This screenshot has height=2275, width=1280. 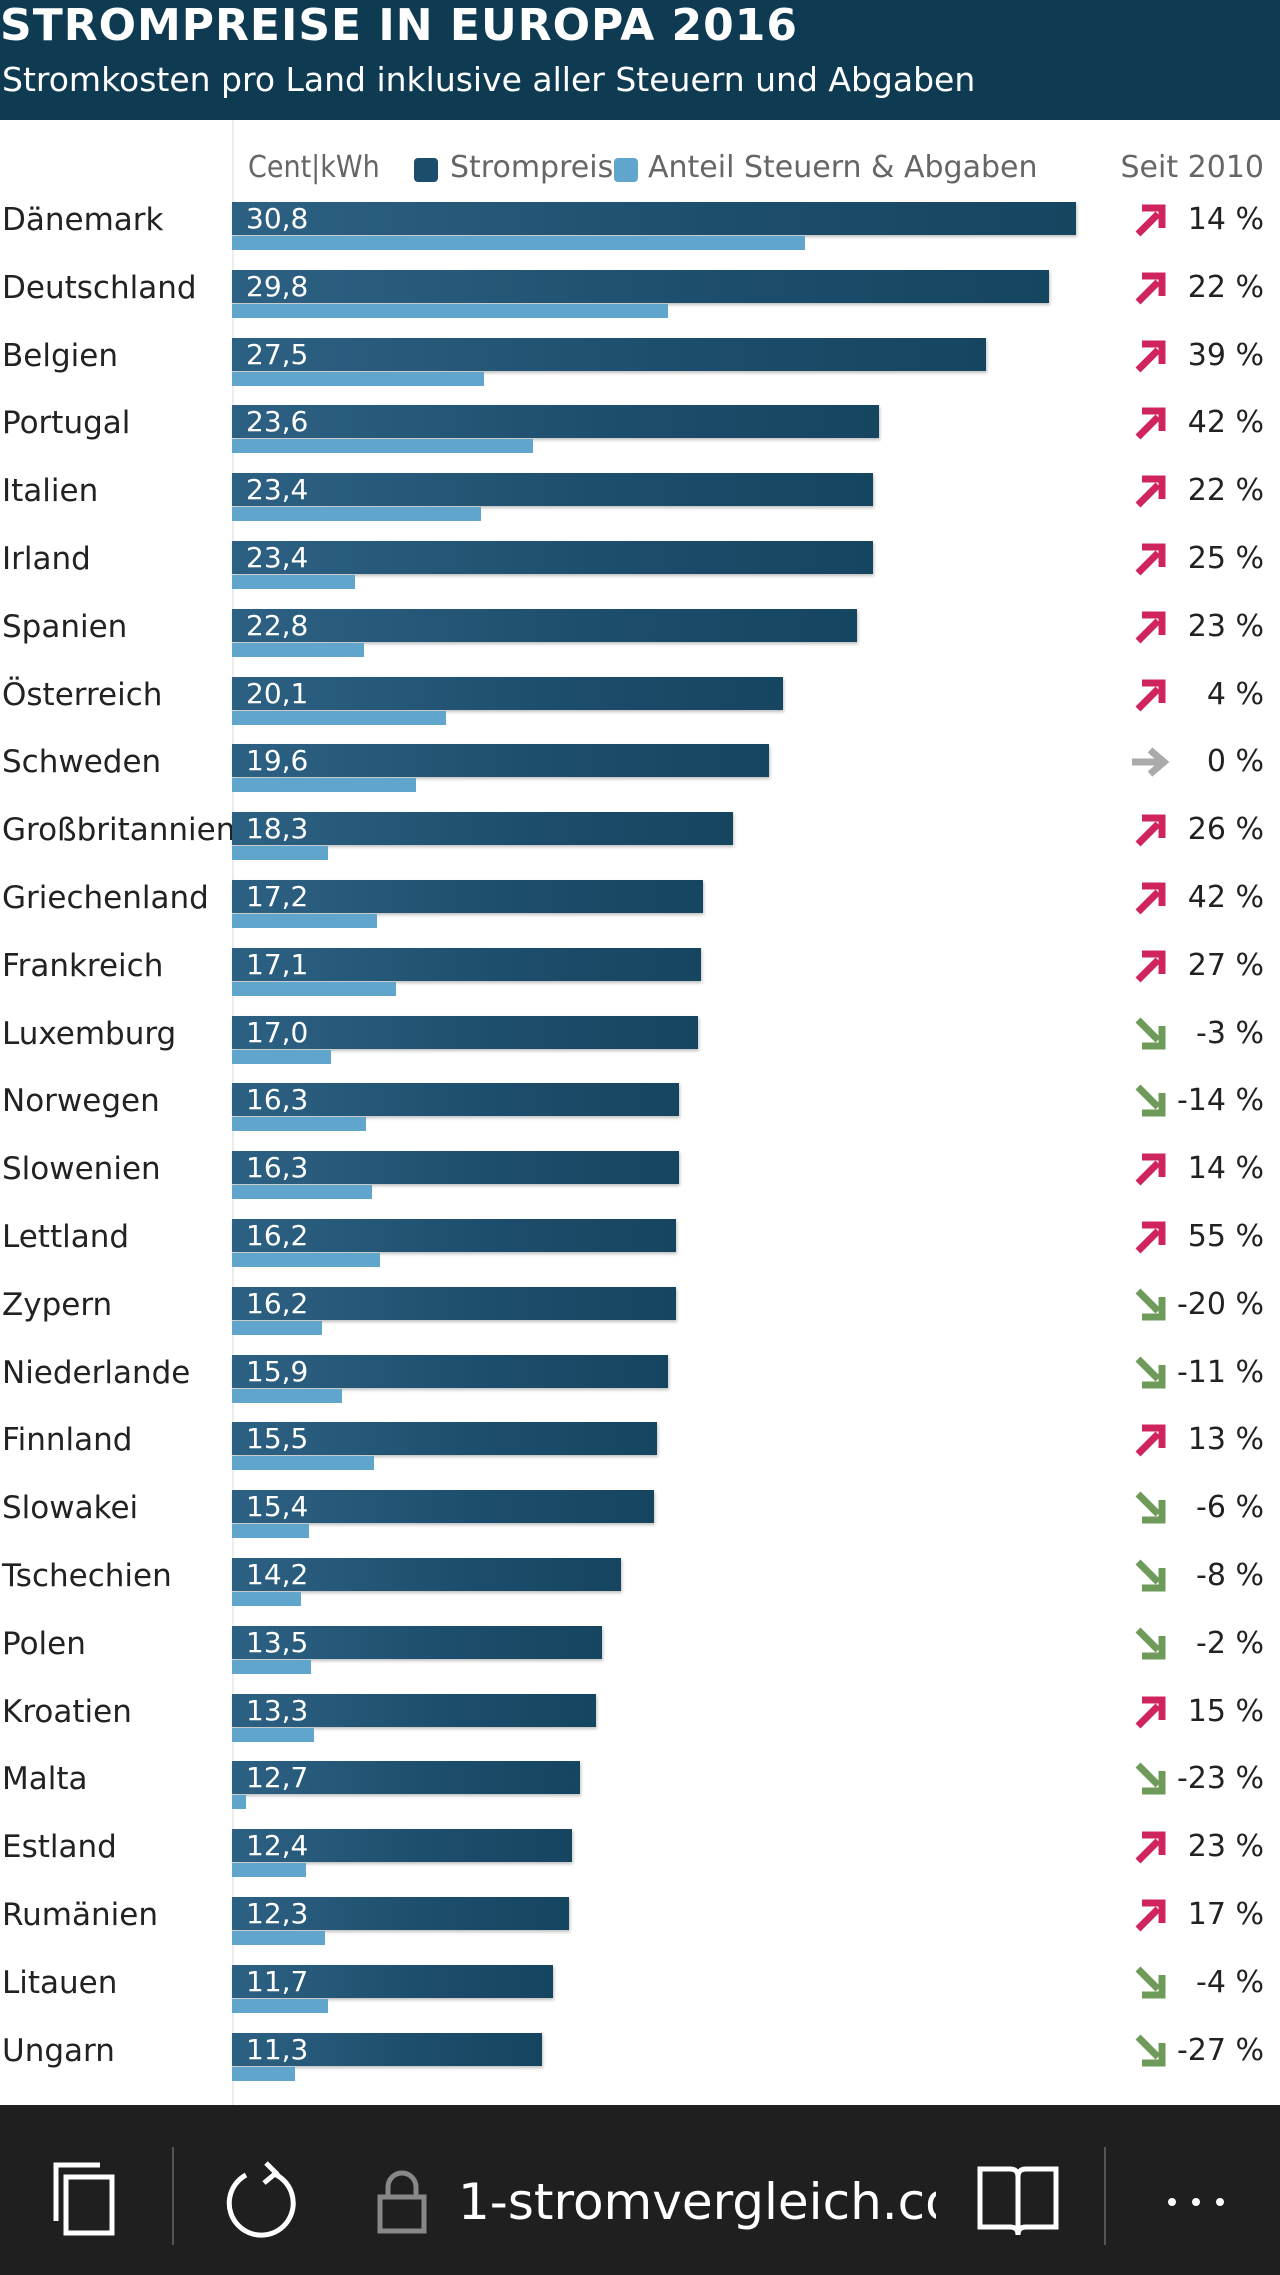 I want to click on reload-icon, so click(x=260, y=2201).